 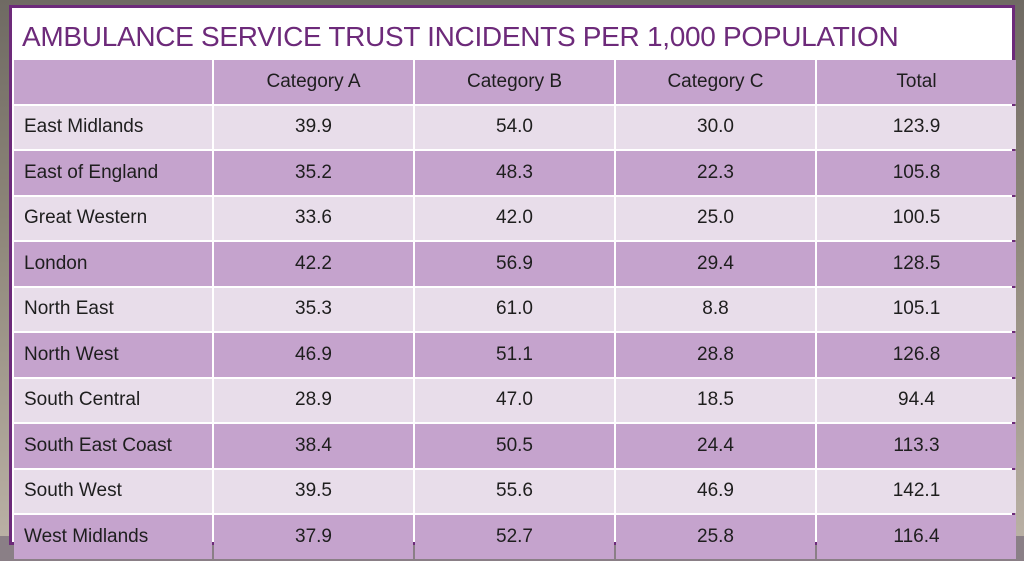 What do you see at coordinates (916, 218) in the screenshot?
I see `cell-total: 100.5` at bounding box center [916, 218].